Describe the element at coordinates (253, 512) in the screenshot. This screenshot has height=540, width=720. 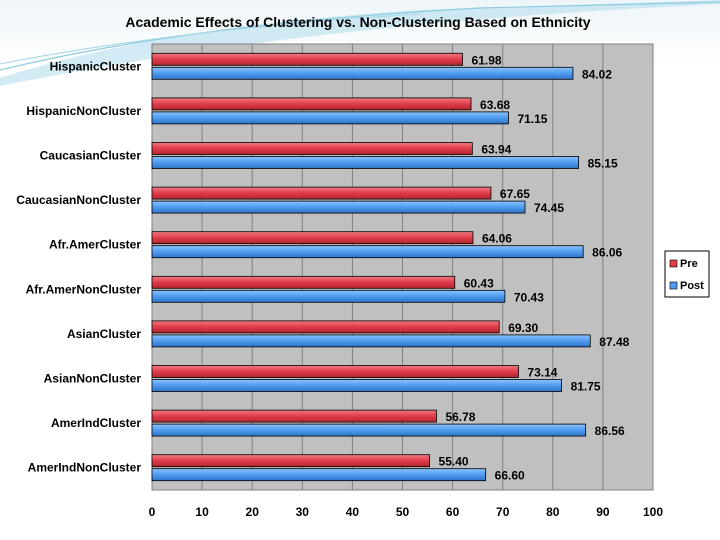
I see `x-tick-label: 20` at that location.